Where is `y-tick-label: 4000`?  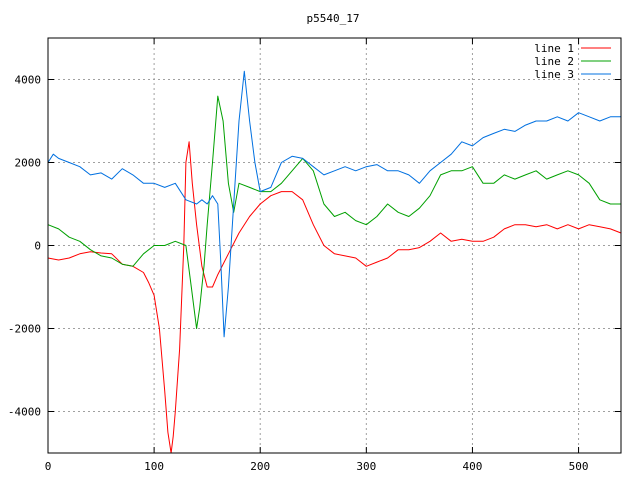 y-tick-label: 4000 is located at coordinates (28, 80).